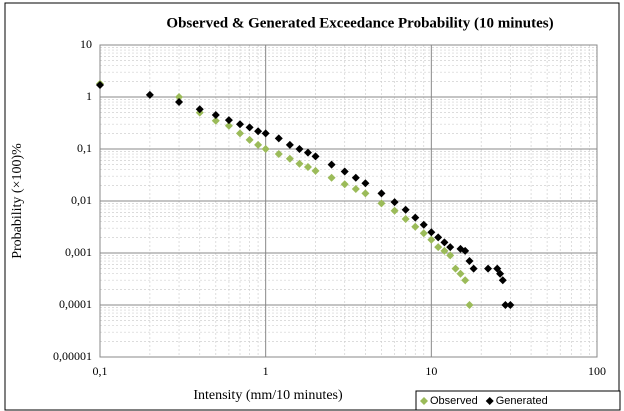 This screenshot has height=411, width=624. I want to click on y-tick-label: 10, so click(86, 44).